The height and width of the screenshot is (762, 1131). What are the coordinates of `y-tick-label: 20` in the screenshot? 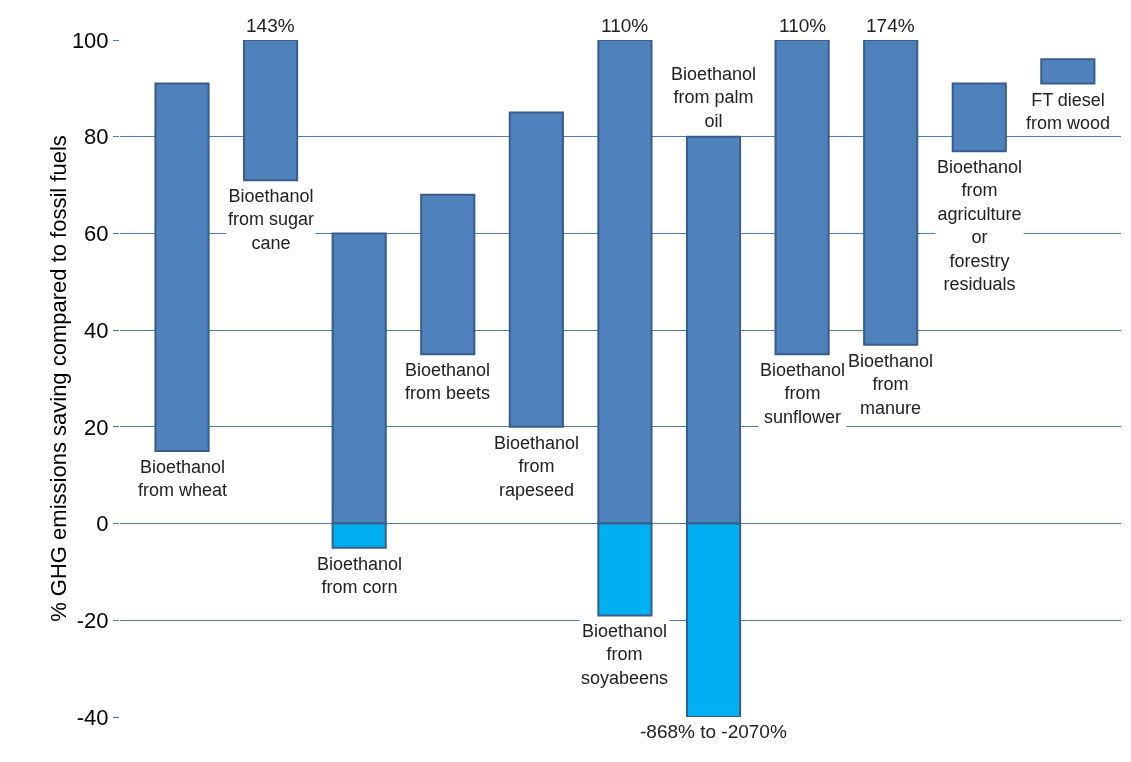 It's located at (96, 427).